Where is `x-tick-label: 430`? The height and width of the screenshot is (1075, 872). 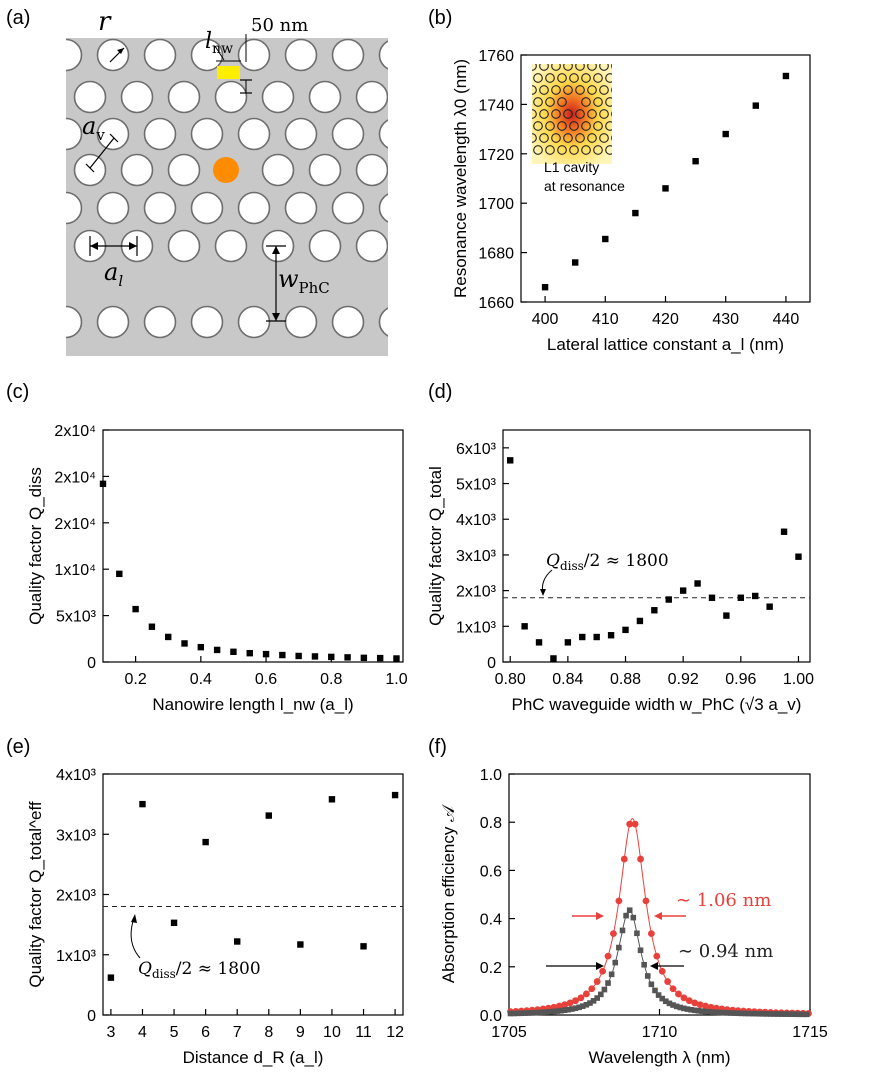 x-tick-label: 430 is located at coordinates (725, 319).